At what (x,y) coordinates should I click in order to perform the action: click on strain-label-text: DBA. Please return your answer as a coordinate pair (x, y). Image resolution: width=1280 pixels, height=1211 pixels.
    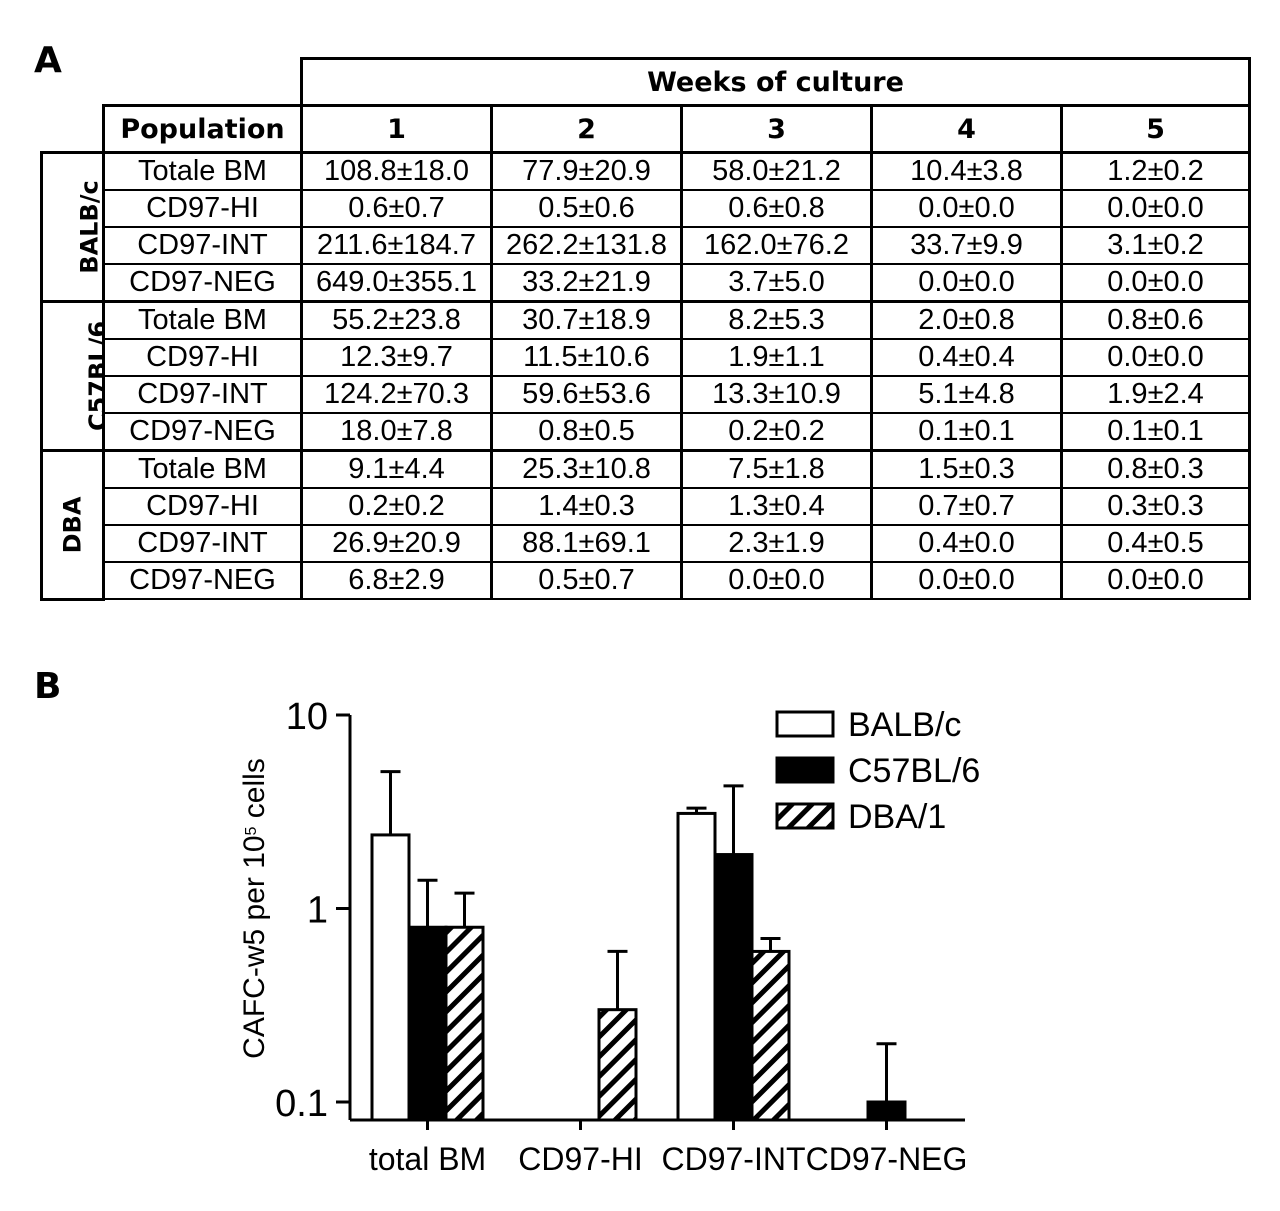
    Looking at the image, I should click on (72, 525).